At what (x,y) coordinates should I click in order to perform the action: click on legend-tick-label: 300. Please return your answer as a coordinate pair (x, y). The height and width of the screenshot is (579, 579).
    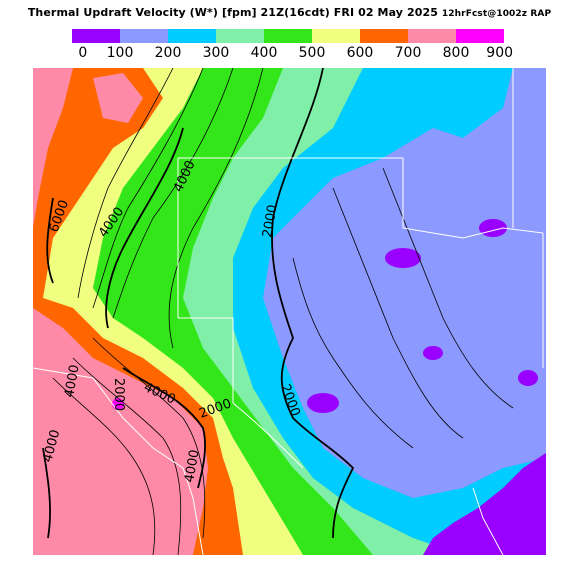
    Looking at the image, I should click on (216, 53).